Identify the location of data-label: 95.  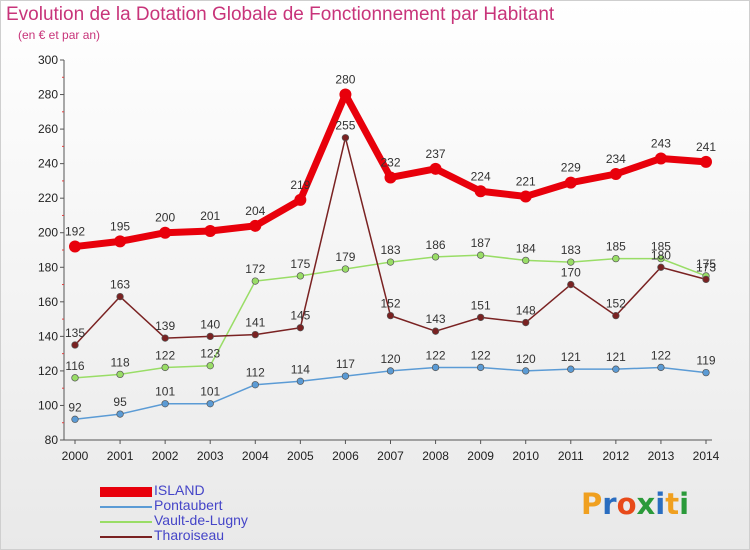
(120, 402).